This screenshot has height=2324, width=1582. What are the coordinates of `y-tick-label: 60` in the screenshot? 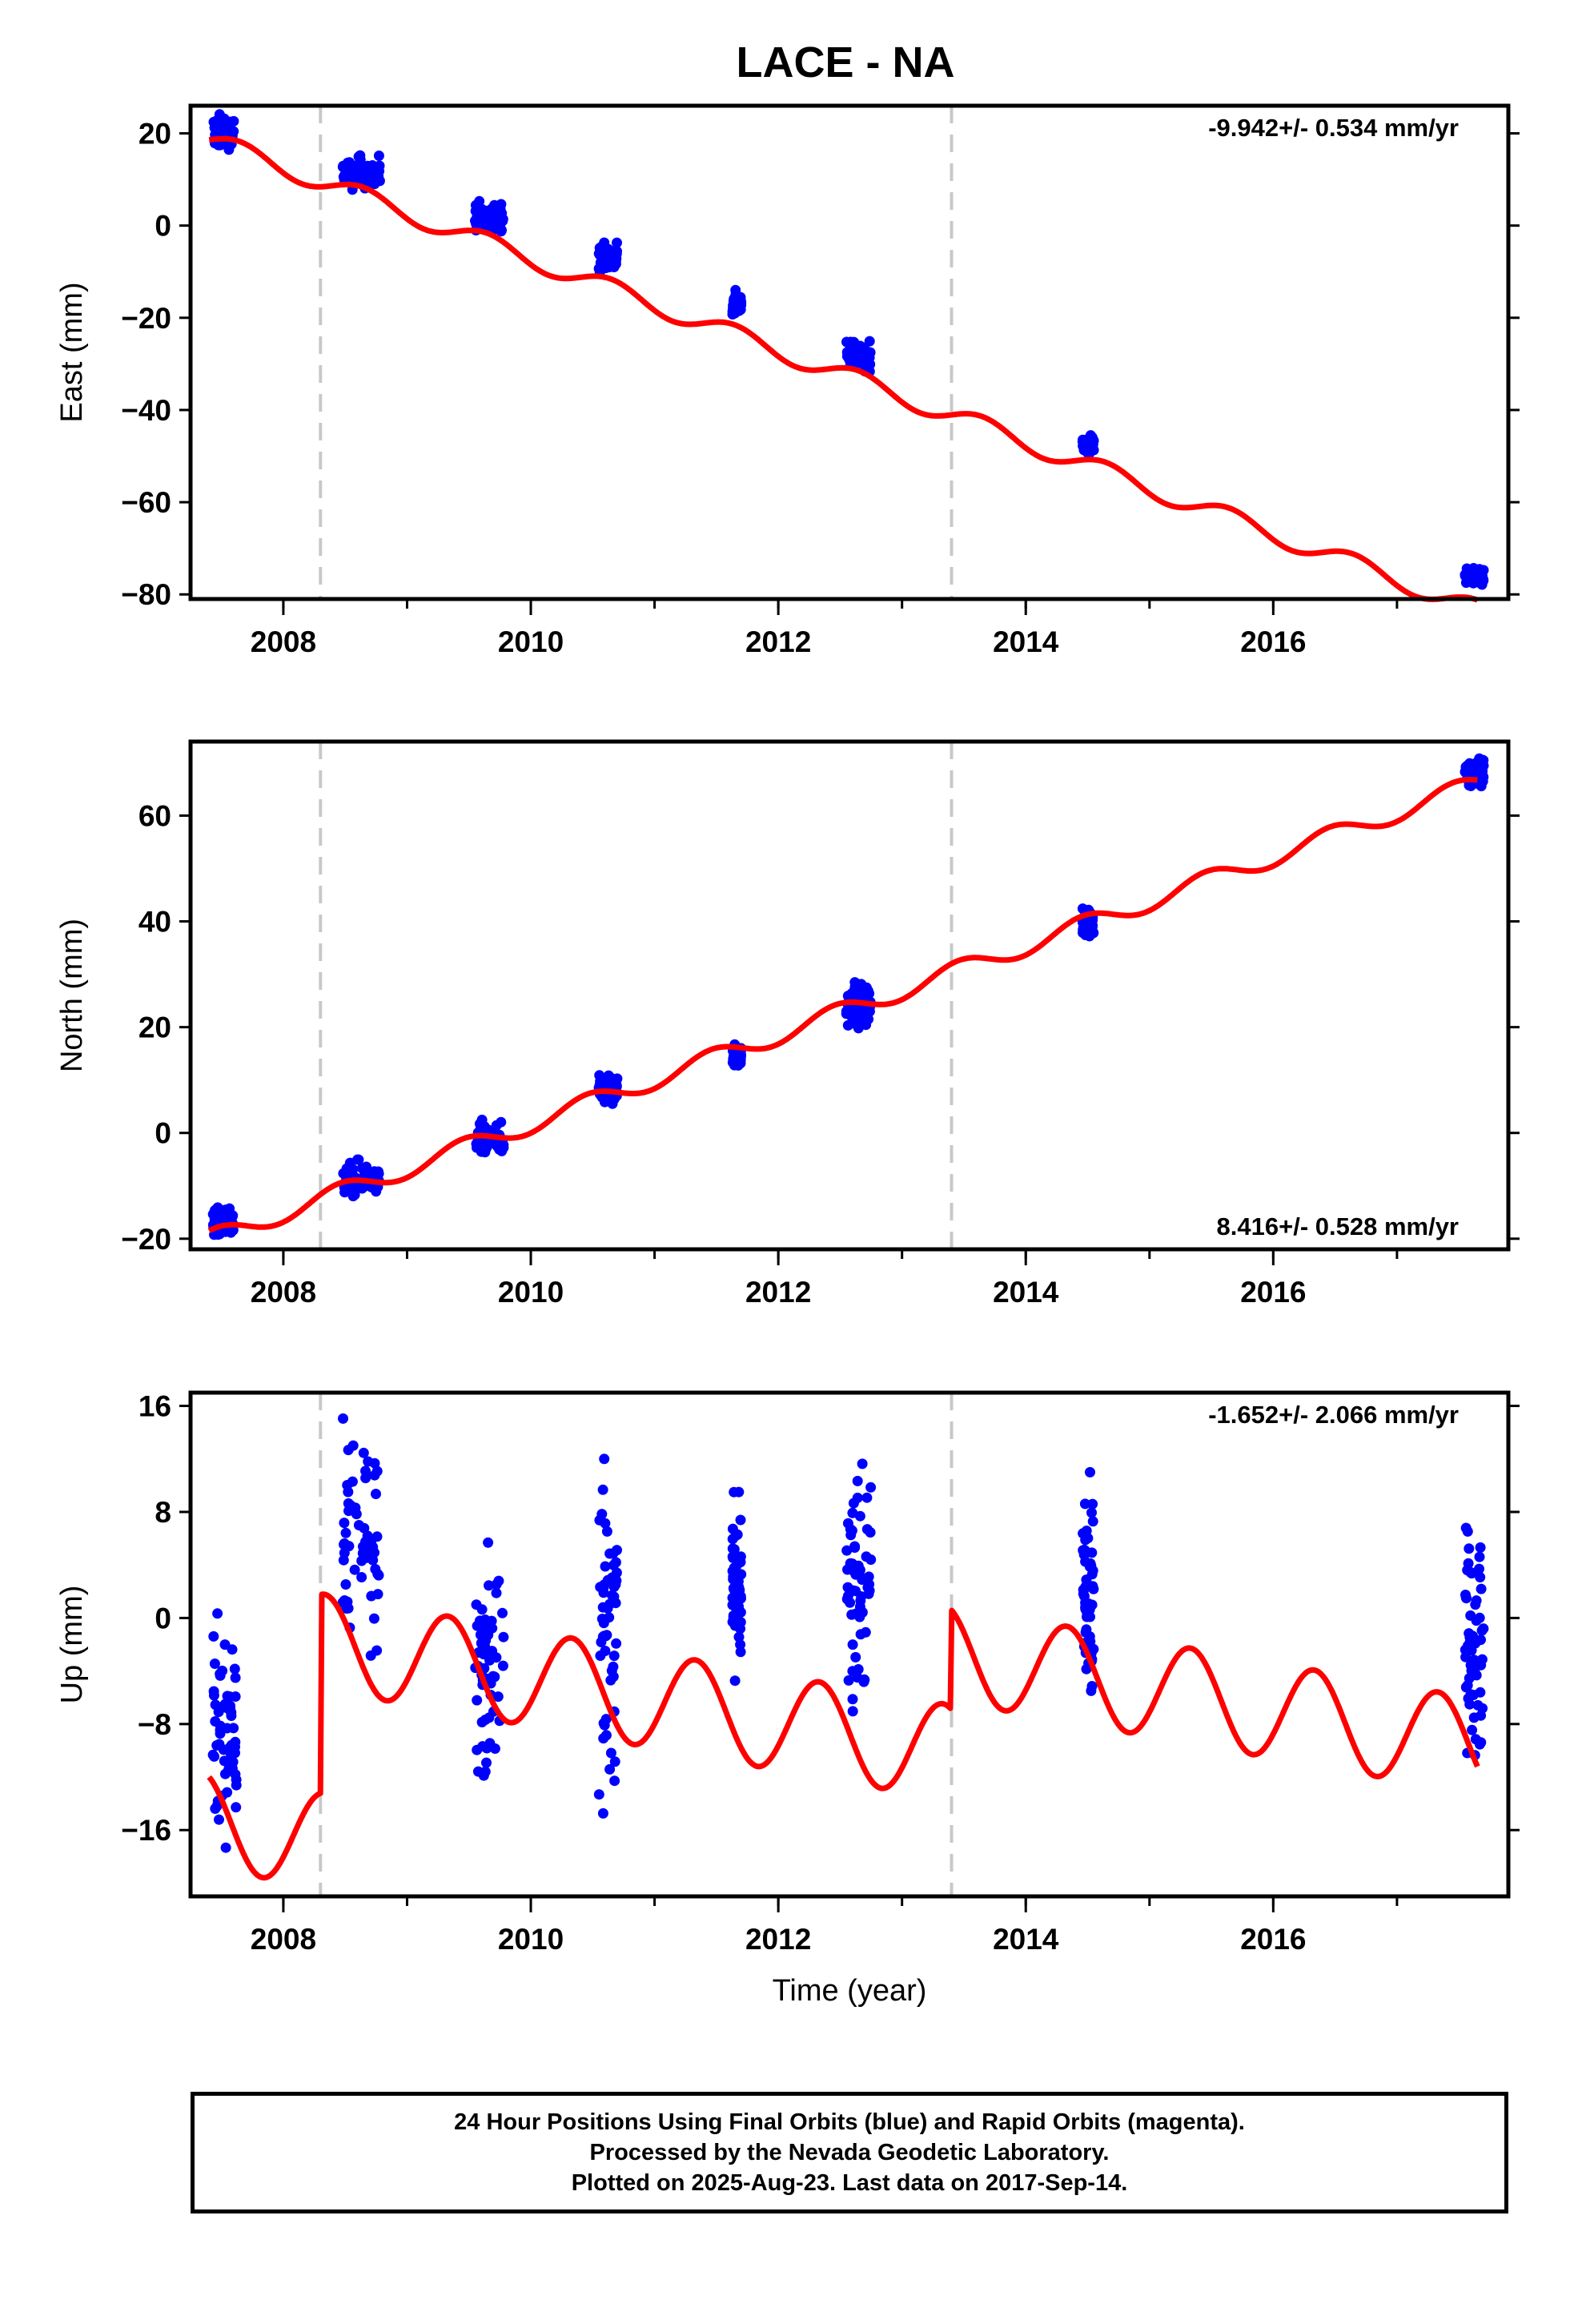 It's located at (155, 815).